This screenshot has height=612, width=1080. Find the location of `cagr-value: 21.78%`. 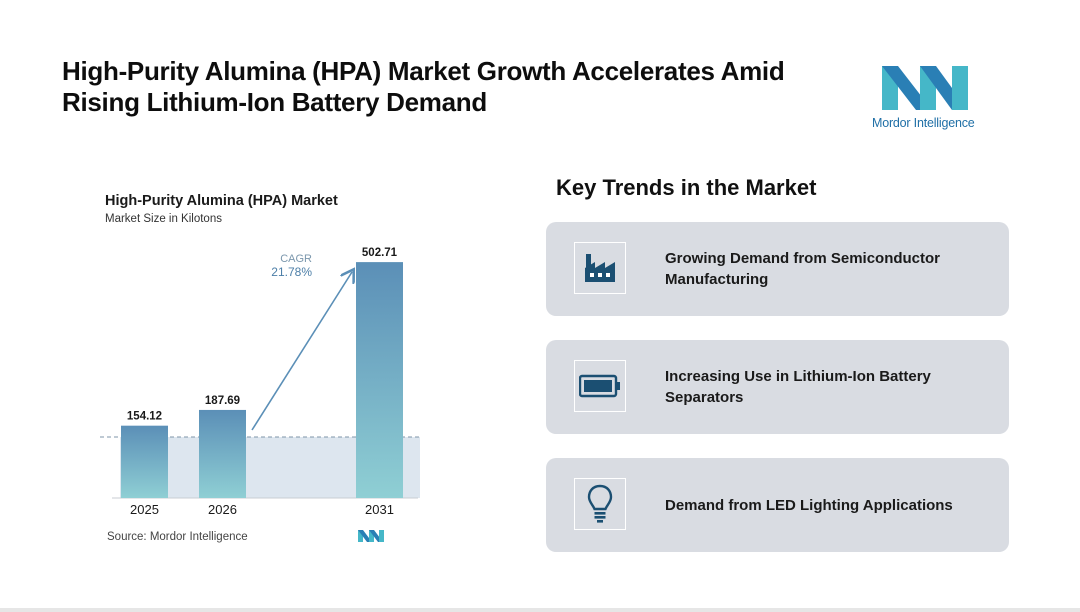

cagr-value: 21.78% is located at coordinates (291, 272).